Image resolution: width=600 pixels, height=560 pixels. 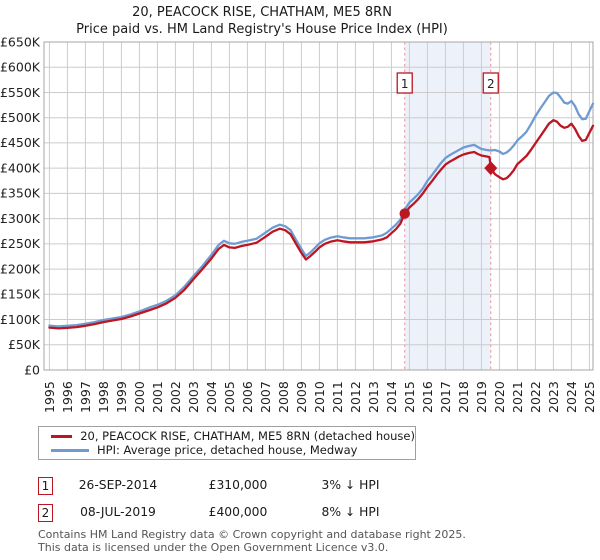 I want to click on y-axis-tick-label: £550K, so click(x=20, y=92).